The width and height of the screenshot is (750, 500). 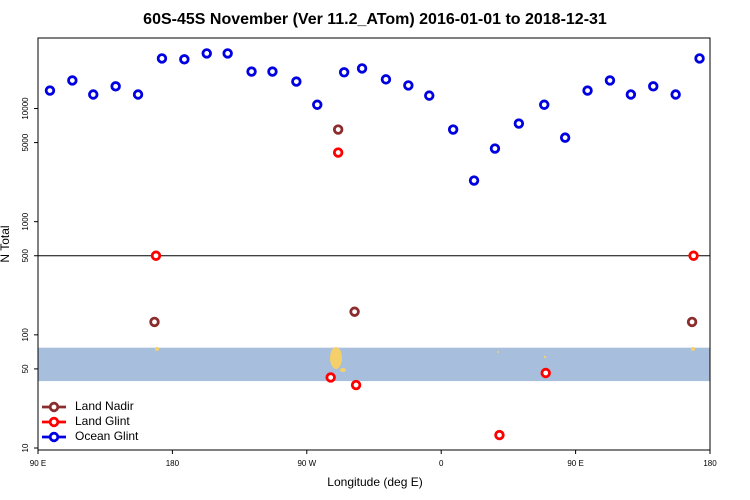 What do you see at coordinates (374, 482) in the screenshot?
I see `x-axis-label: Longitude (deg E)` at bounding box center [374, 482].